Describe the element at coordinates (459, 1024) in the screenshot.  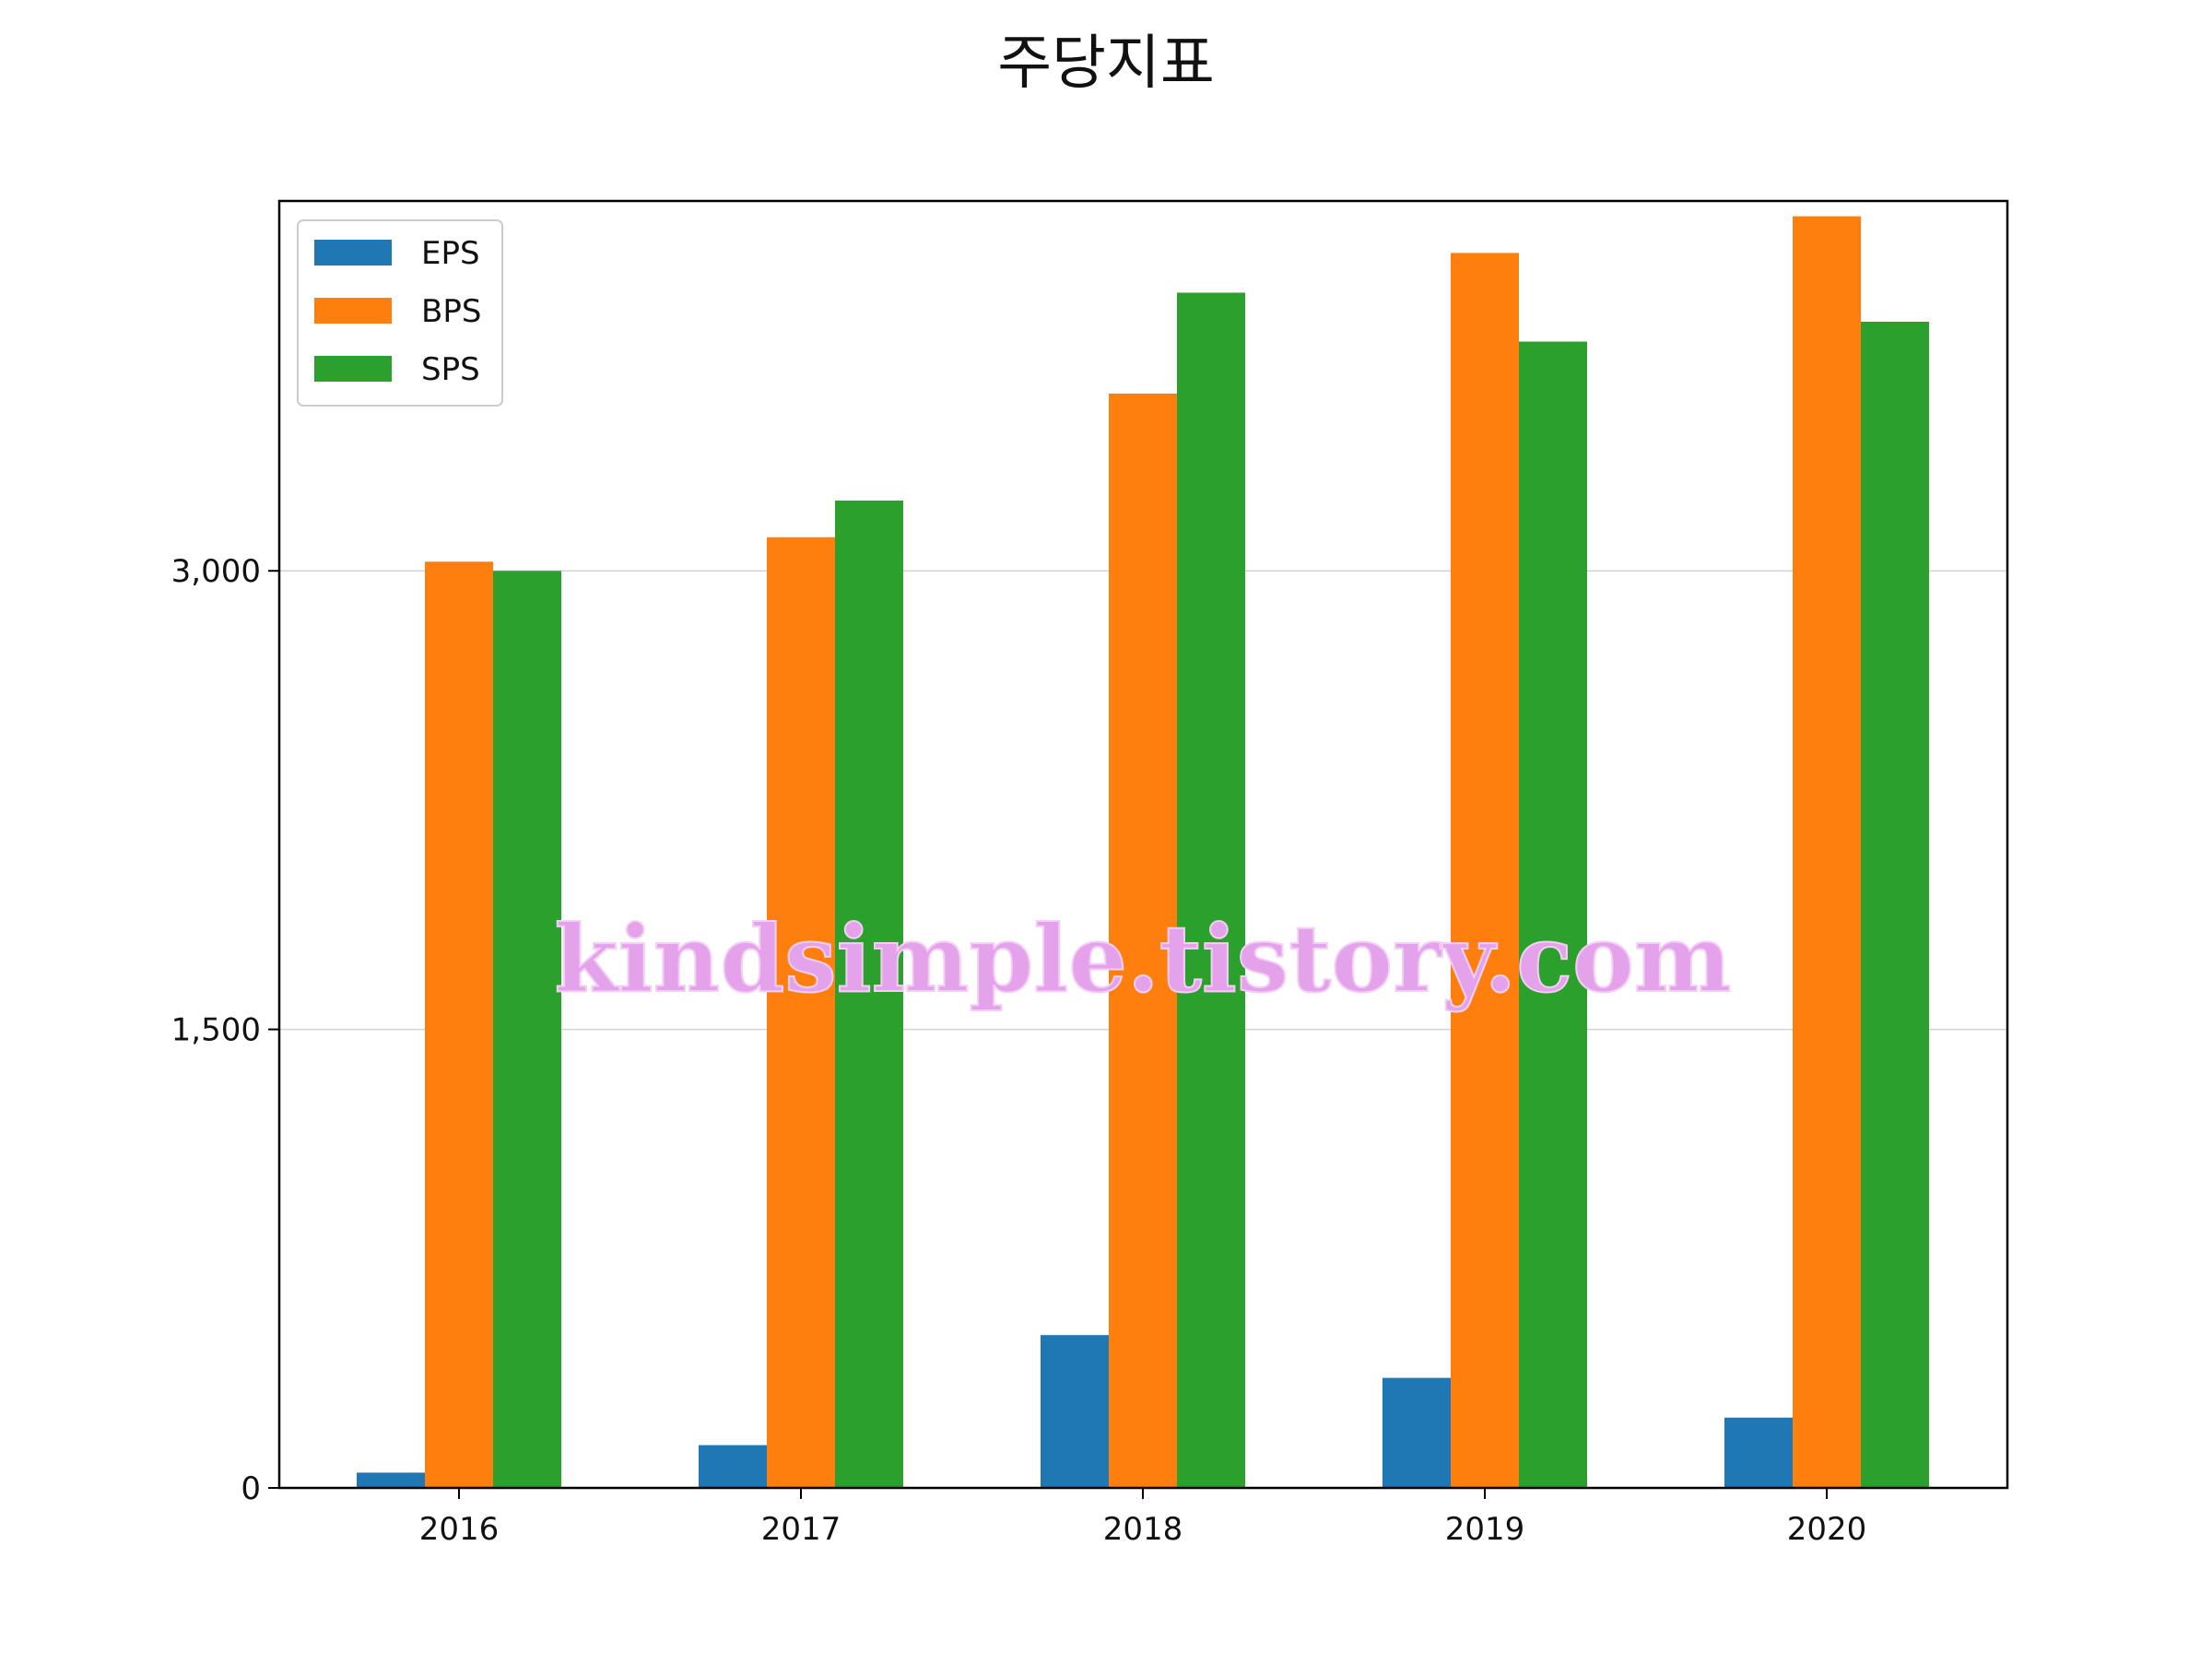
I see `bar-bps-2016` at that location.